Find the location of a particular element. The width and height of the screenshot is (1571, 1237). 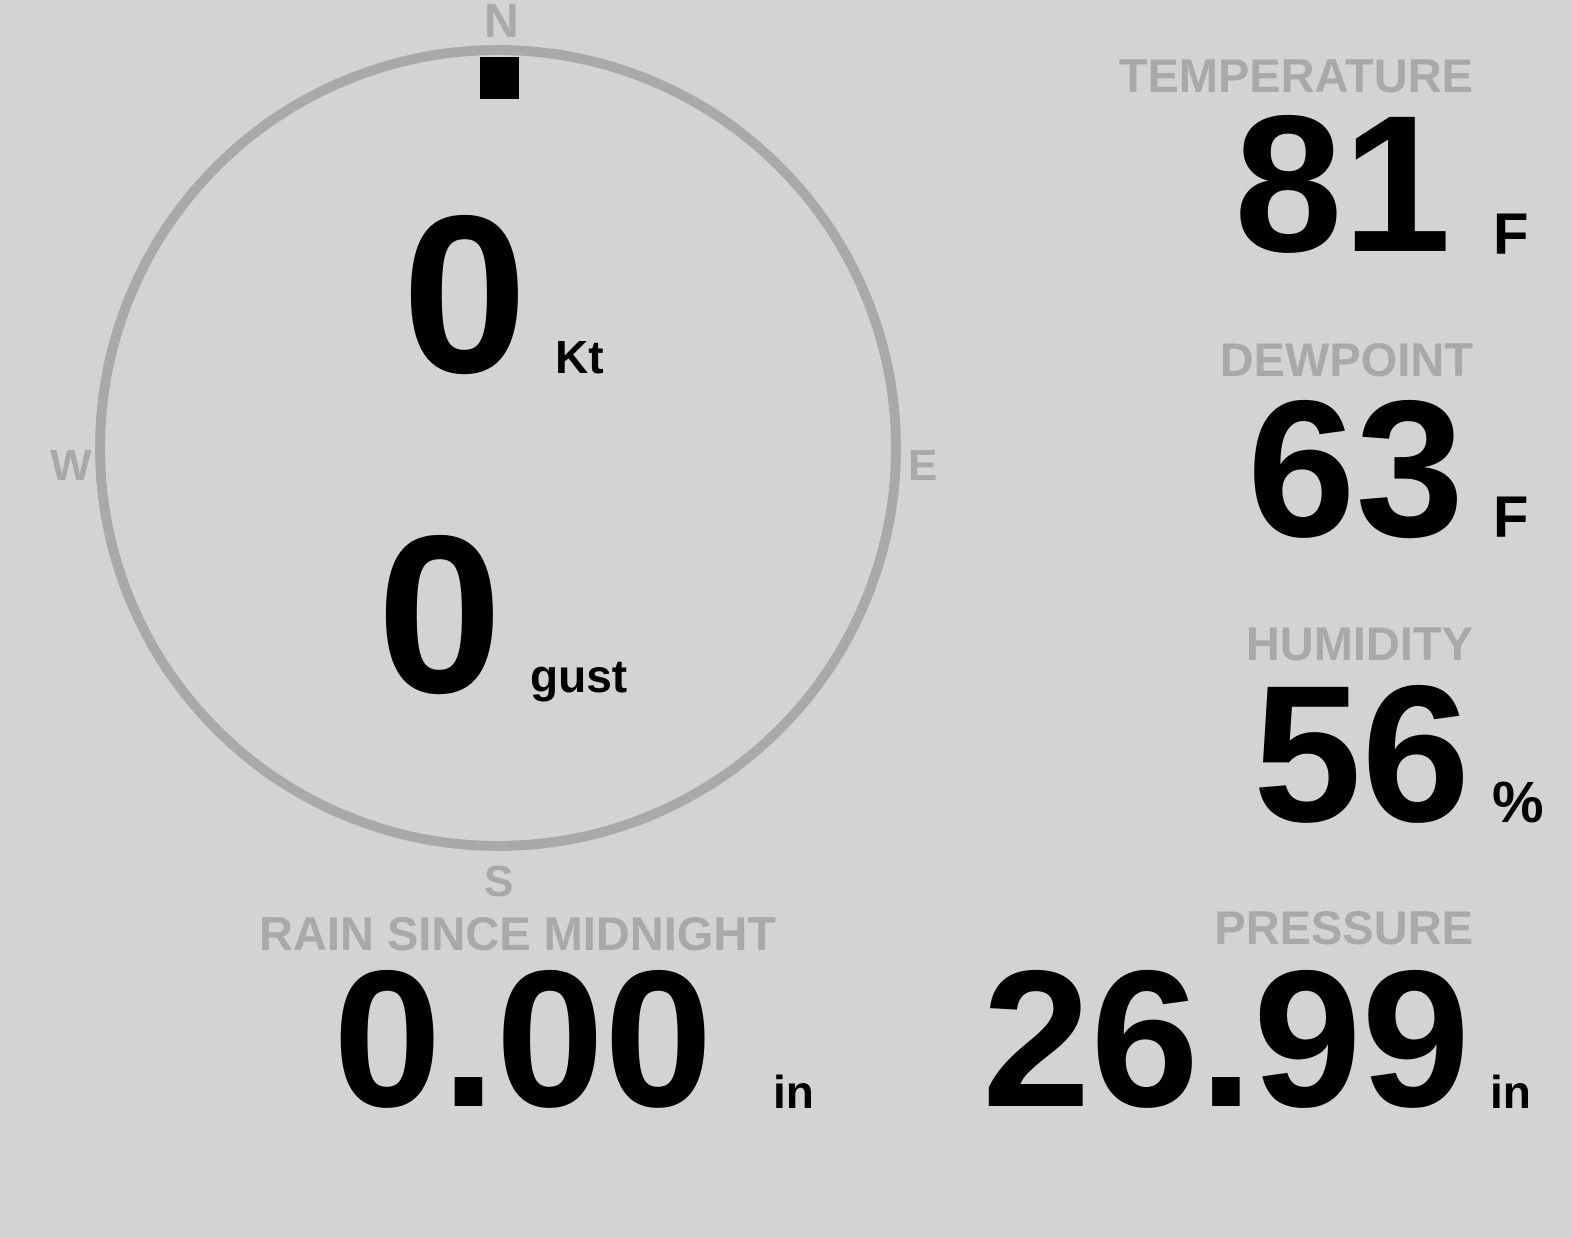

dewpoint-label: DEWPOINT is located at coordinates (1346, 359).